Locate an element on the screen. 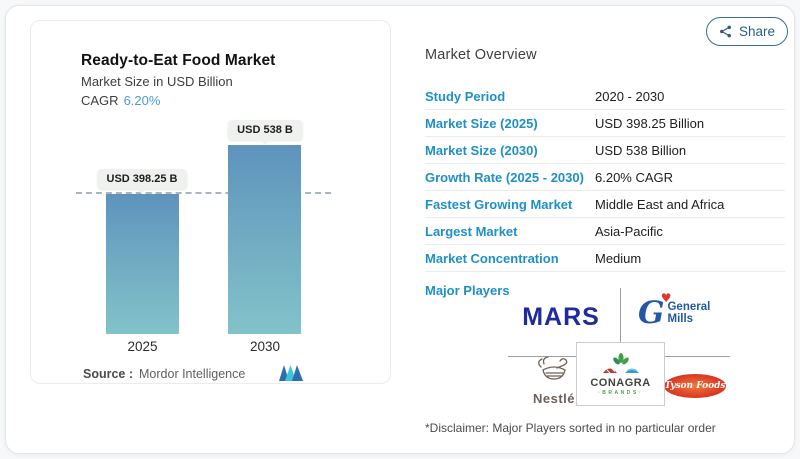  conagra-wordmark: CONAGRA is located at coordinates (620, 383).